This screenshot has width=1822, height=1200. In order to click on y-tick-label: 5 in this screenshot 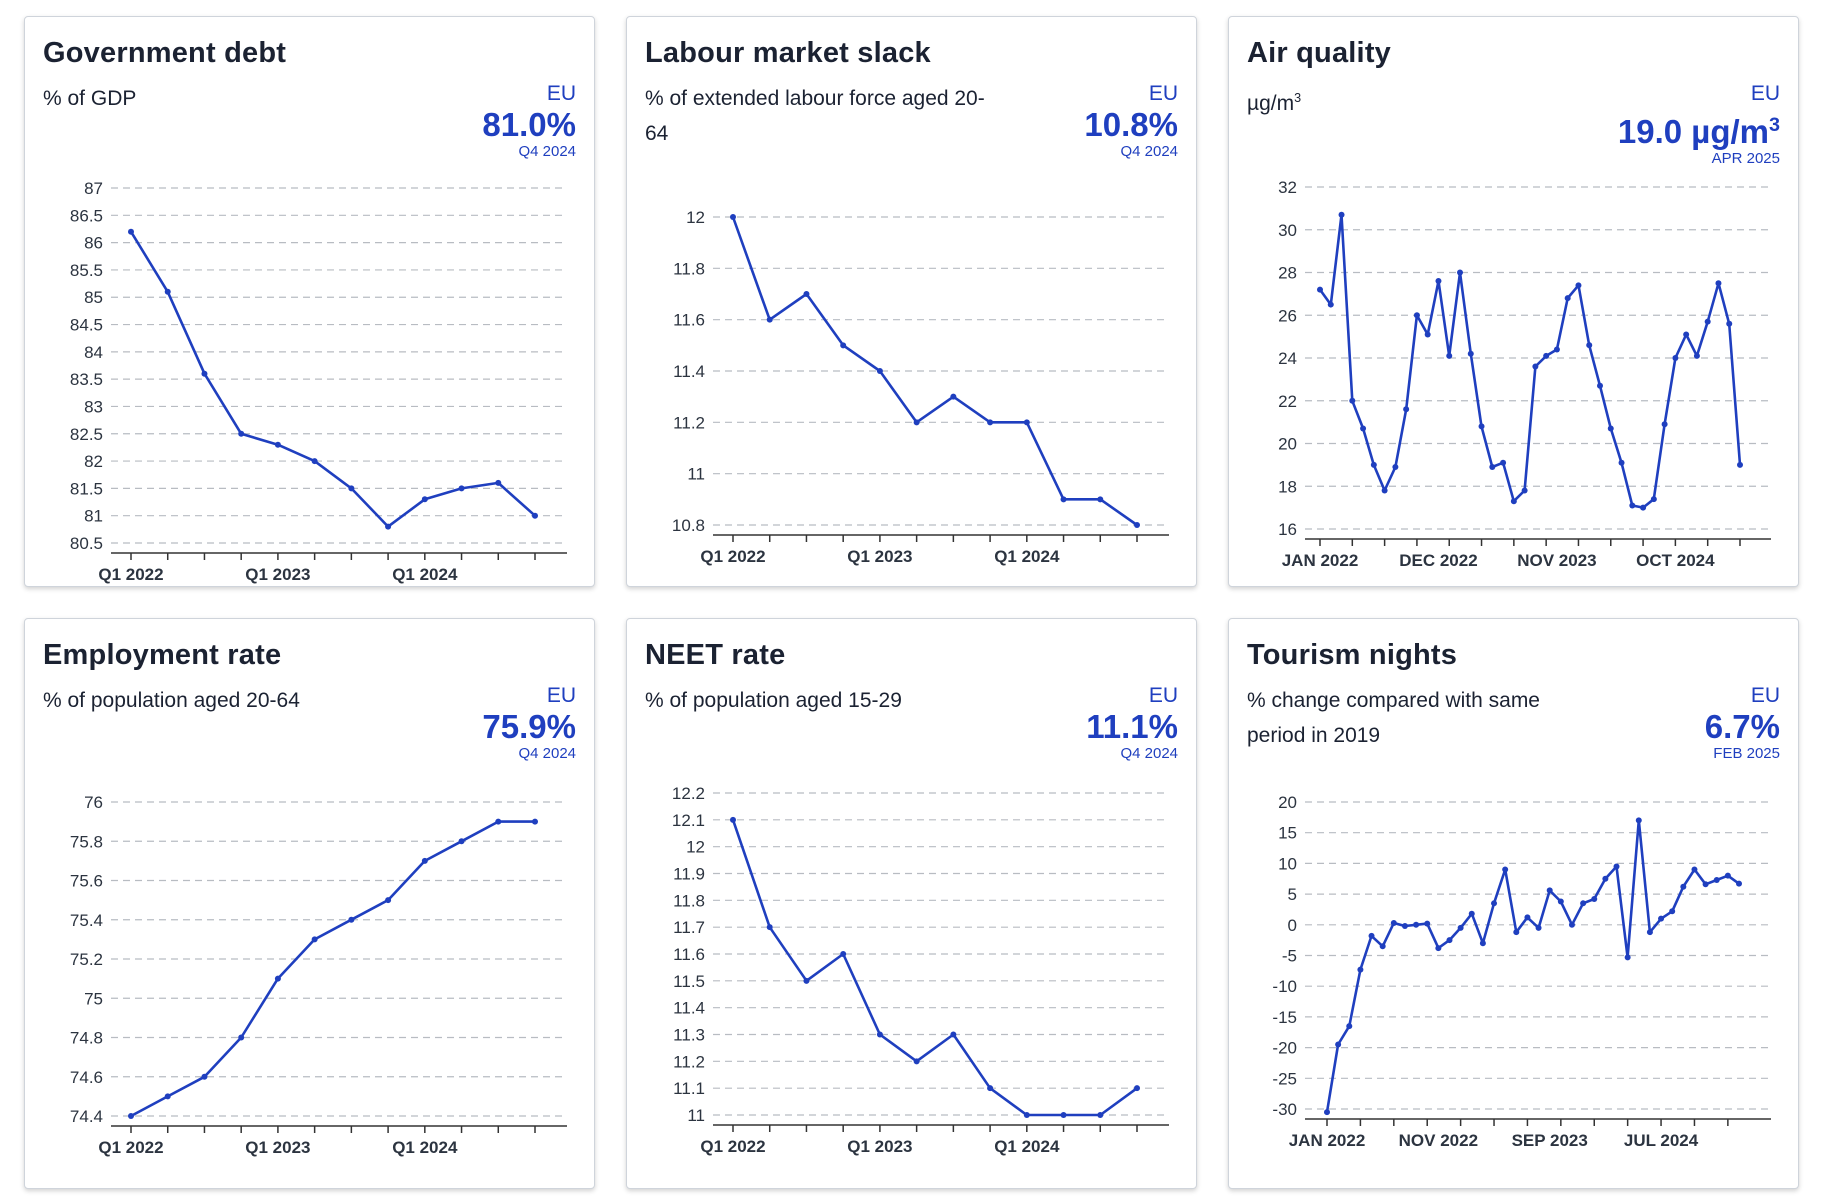, I will do `click(1292, 894)`.